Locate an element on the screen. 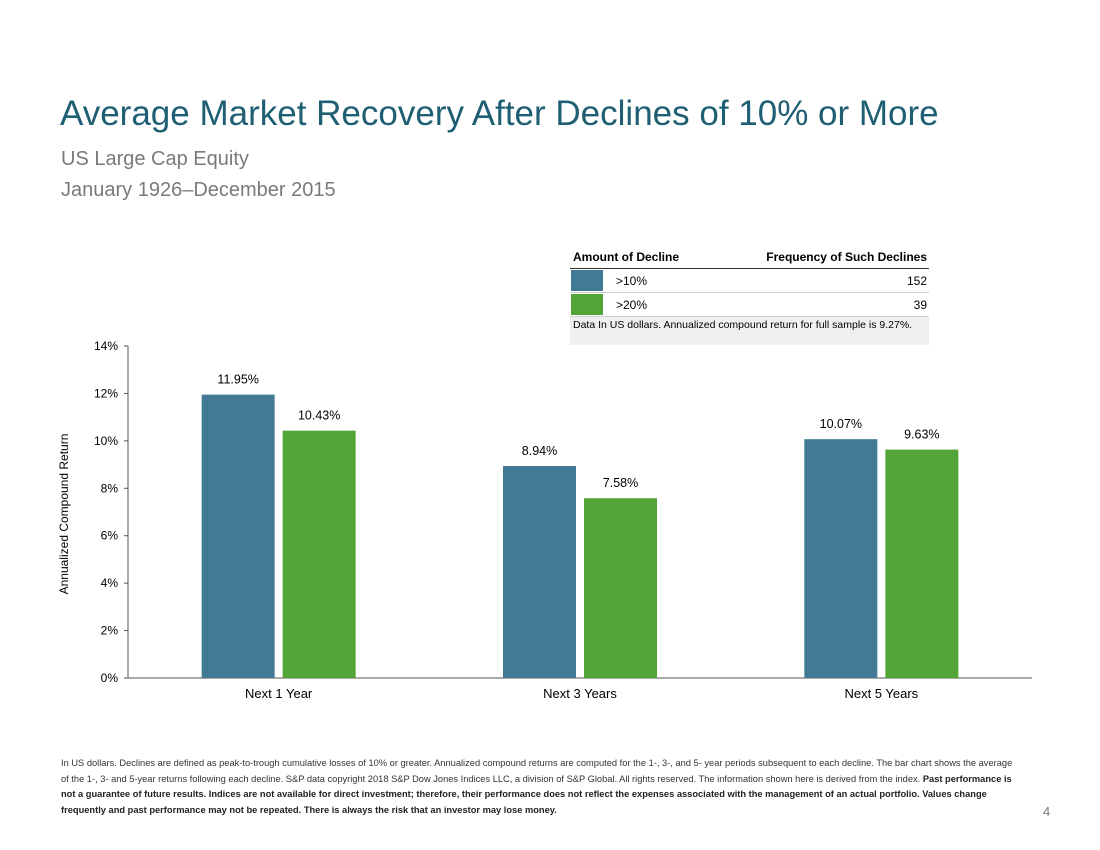 Image resolution: width=1100 pixels, height=850 pixels. legend-count-20: 39 is located at coordinates (920, 305).